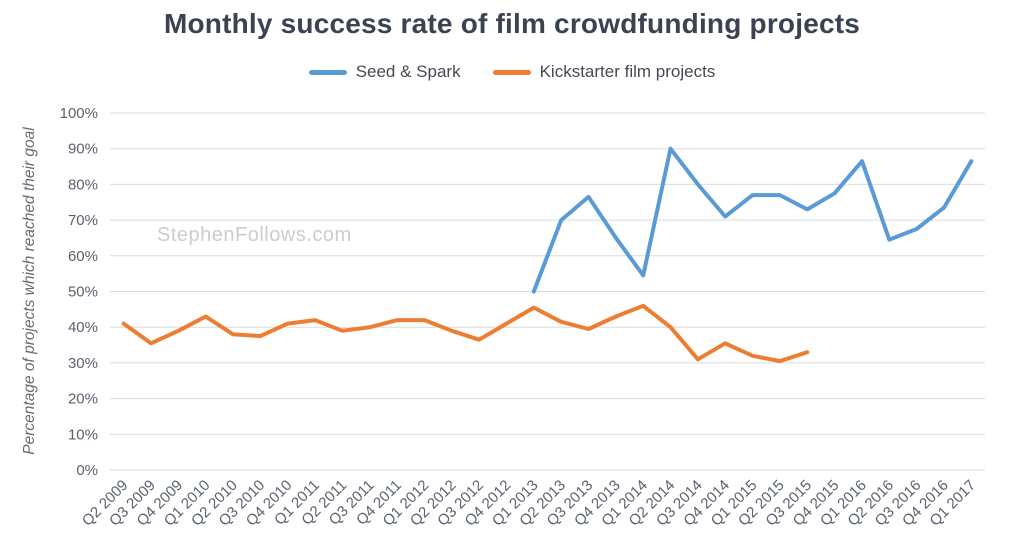 This screenshot has height=543, width=1024. What do you see at coordinates (79, 113) in the screenshot?
I see `svg-text: 100%` at bounding box center [79, 113].